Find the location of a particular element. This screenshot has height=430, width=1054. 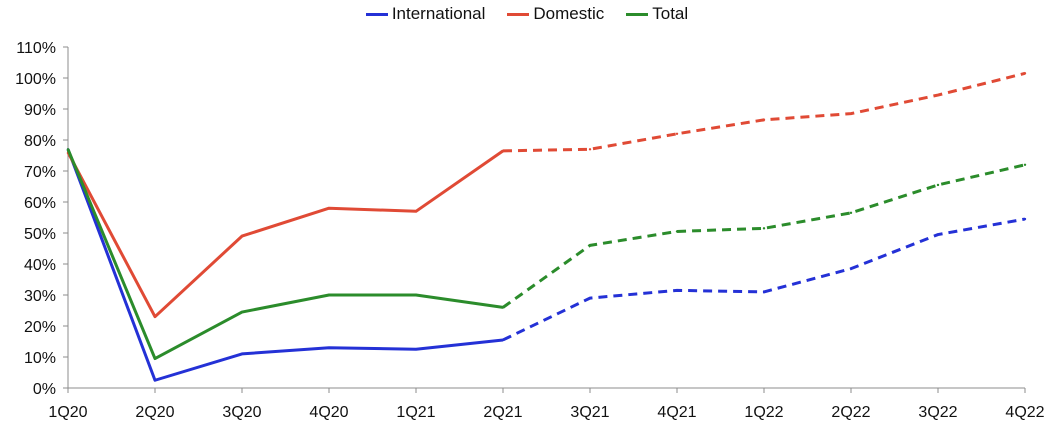

y-tick-label: 10% is located at coordinates (40, 358).